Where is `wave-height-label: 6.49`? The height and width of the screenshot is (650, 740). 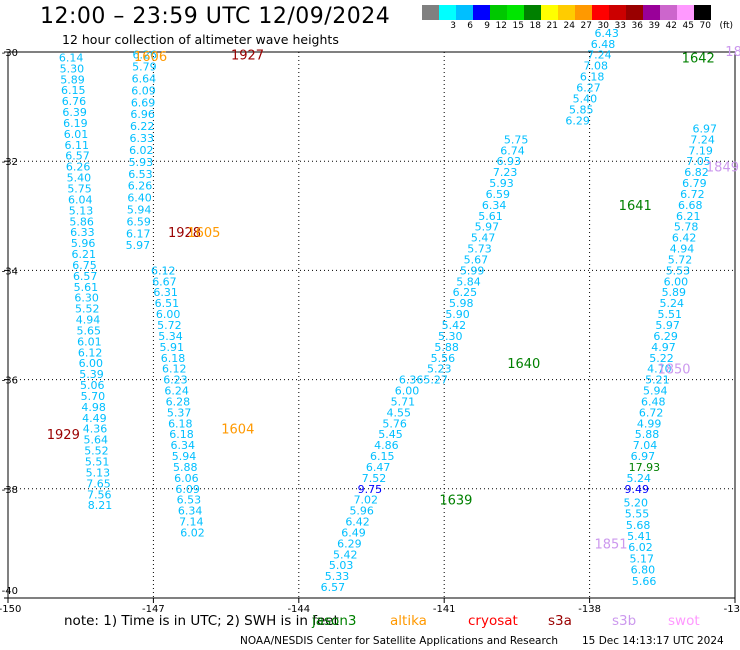
wave-height-label: 6.49 is located at coordinates (353, 532).